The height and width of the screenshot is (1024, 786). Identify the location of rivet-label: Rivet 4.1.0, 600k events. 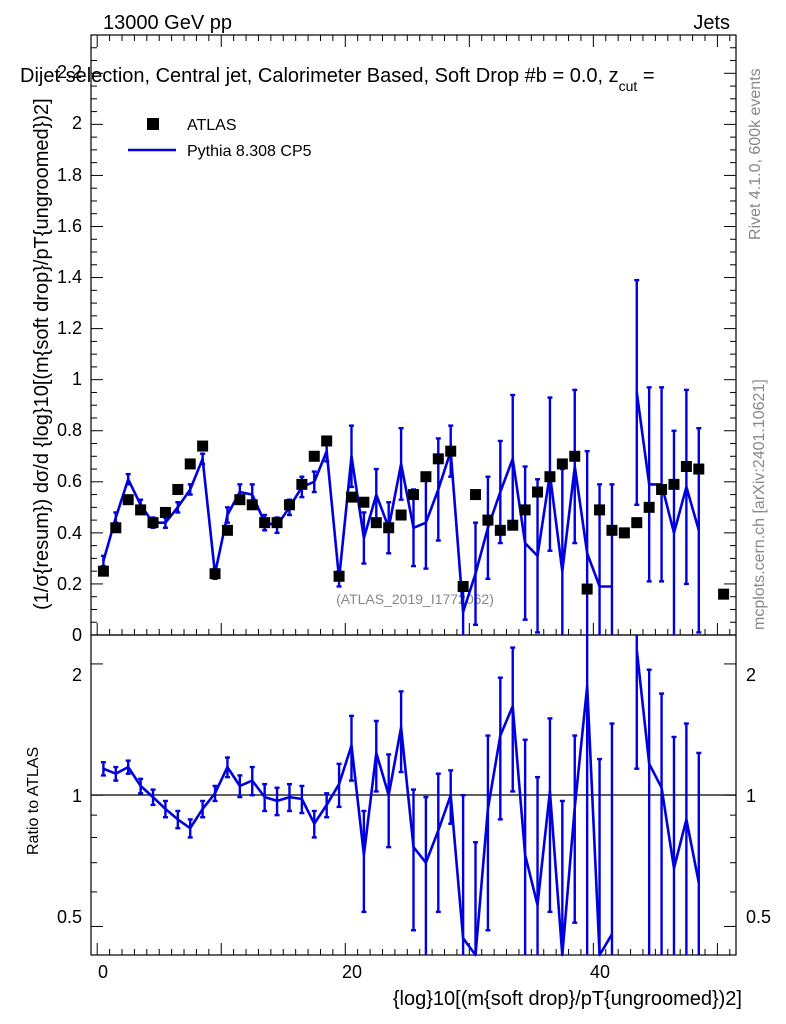
(755, 154).